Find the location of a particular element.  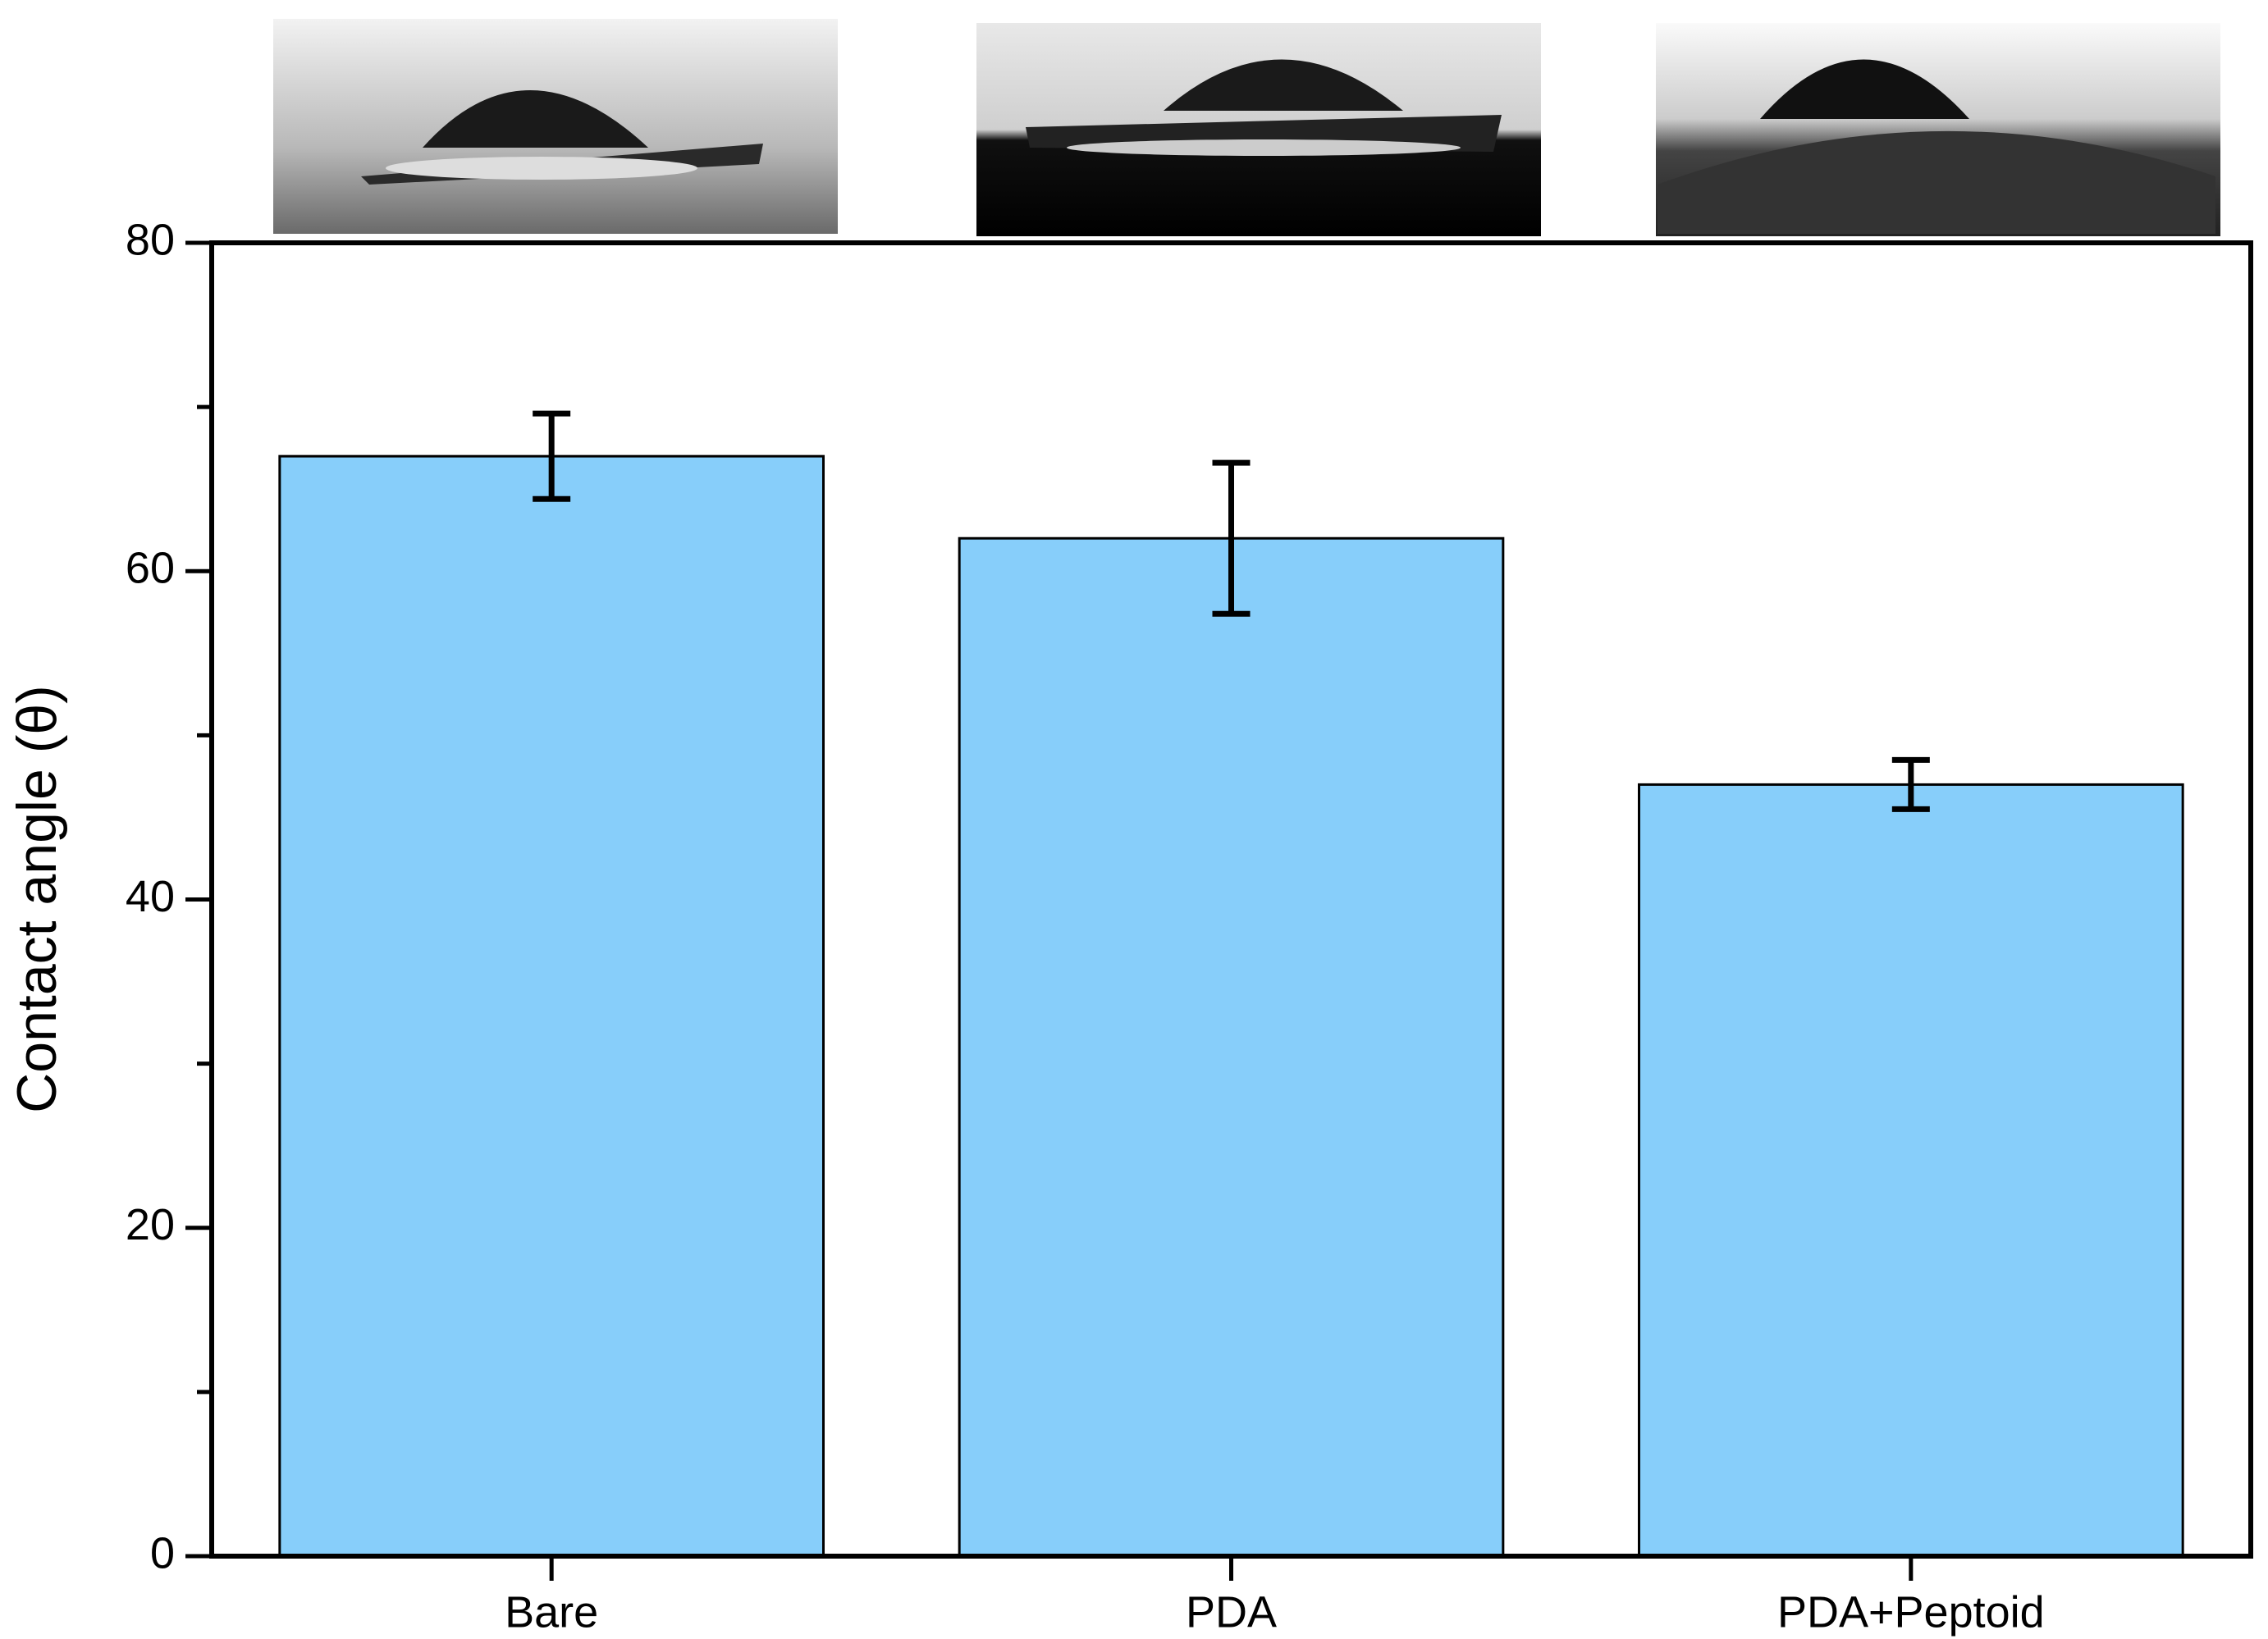

y-axis-label: Contact angle (θ) is located at coordinates (37, 899).